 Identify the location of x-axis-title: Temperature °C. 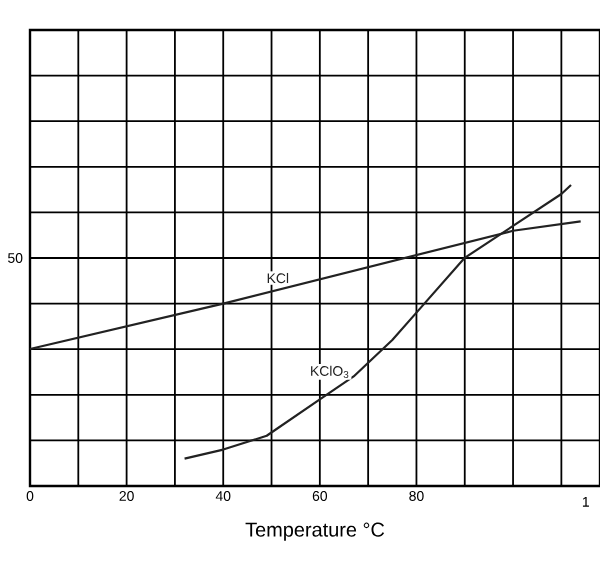
(315, 531).